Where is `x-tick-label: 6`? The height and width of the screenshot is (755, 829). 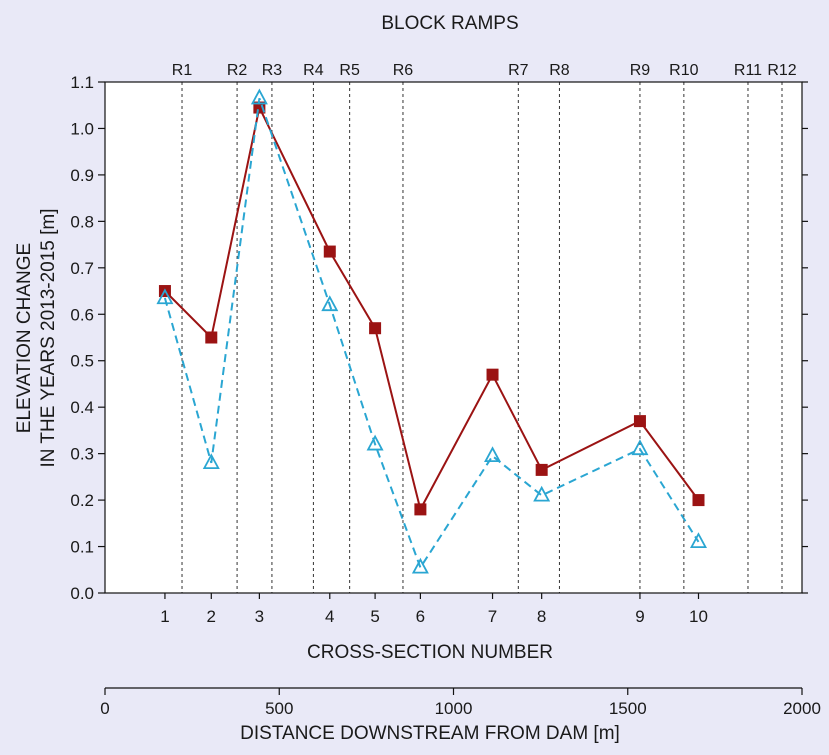
x-tick-label: 6 is located at coordinates (420, 616).